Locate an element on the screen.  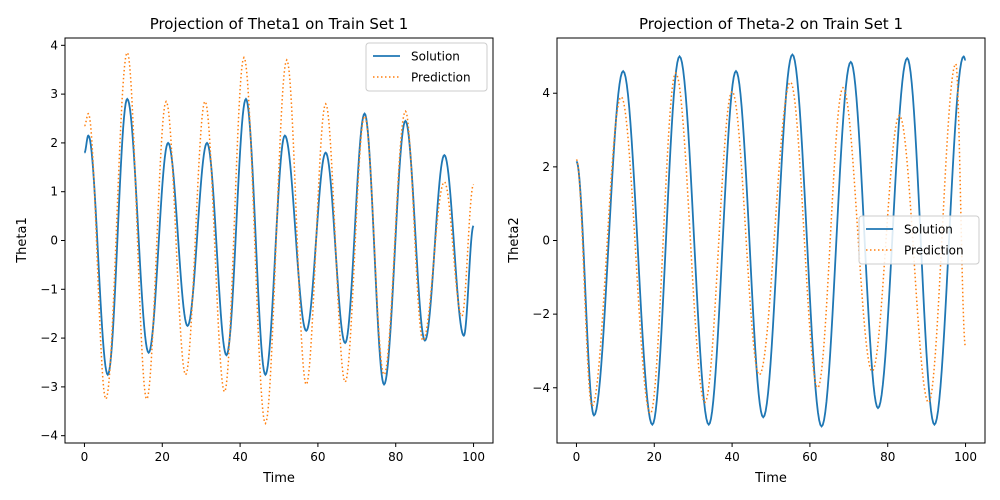
theta1-x-axis-label: Time is located at coordinates (278, 478).